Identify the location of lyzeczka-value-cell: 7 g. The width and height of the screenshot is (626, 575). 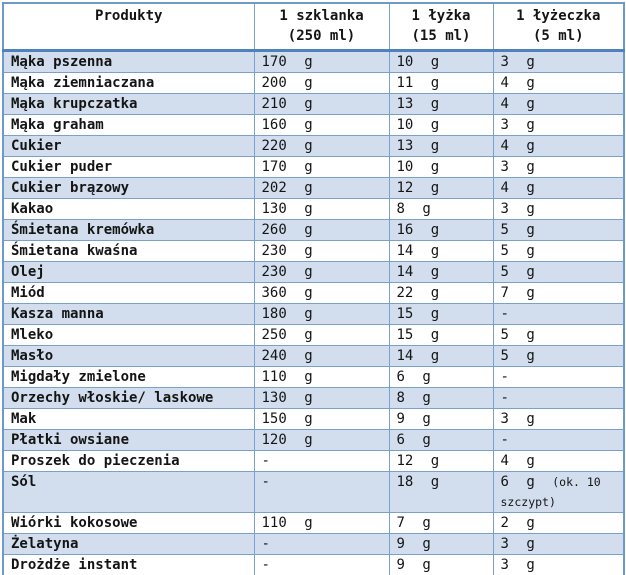
(558, 293).